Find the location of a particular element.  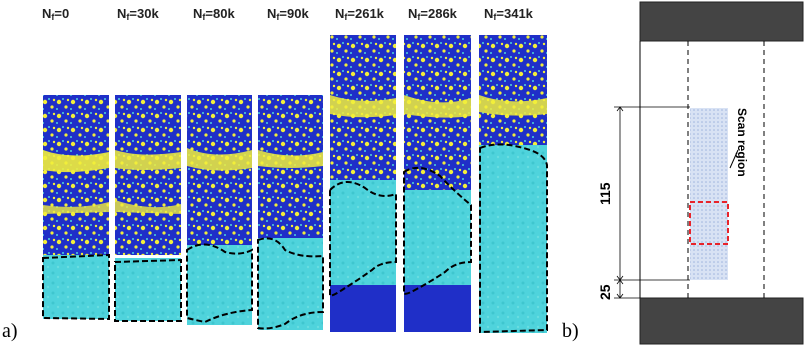

header-nf-261k: Nf=261k is located at coordinates (360, 14).